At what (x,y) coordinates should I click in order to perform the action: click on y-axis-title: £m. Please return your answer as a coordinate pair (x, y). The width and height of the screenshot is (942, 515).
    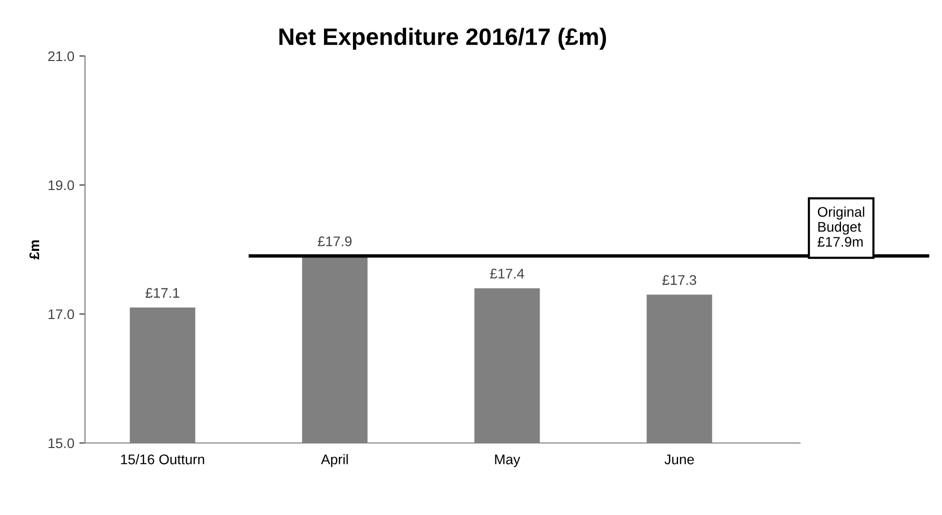
    Looking at the image, I should click on (34, 250).